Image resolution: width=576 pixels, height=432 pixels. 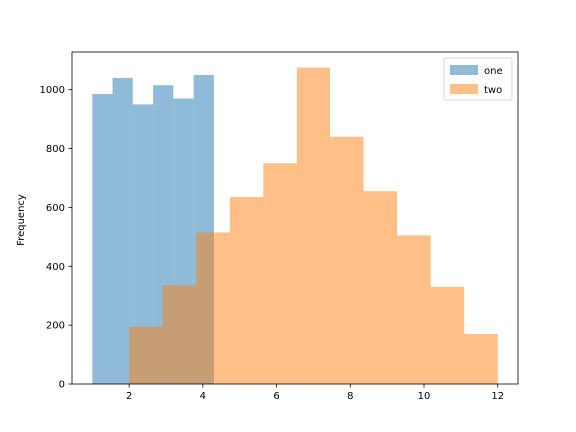 What do you see at coordinates (464, 89) in the screenshot?
I see `legend-swatch-two` at bounding box center [464, 89].